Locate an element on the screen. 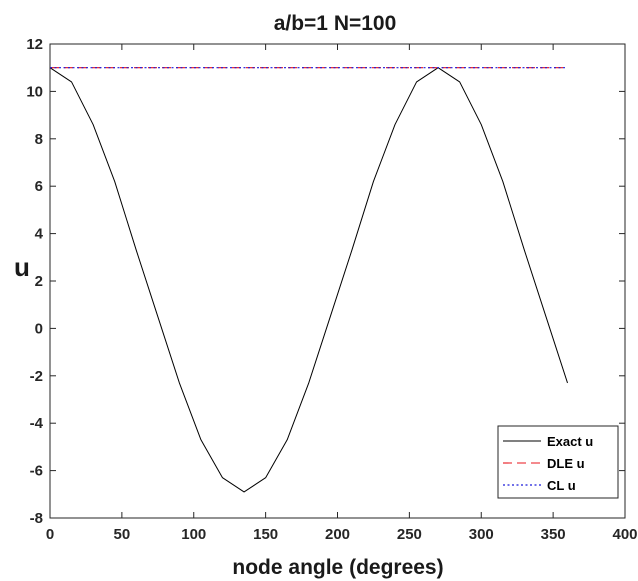 The width and height of the screenshot is (638, 581). y-tick-label: -4 is located at coordinates (37, 423).